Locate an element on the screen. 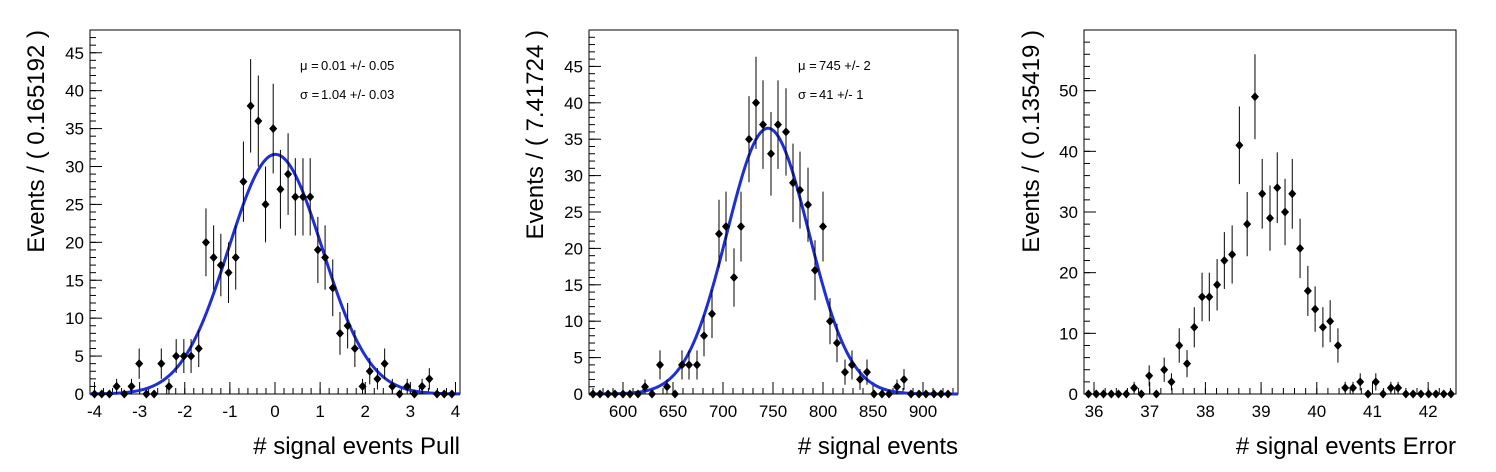  fit-param-label: μ = is located at coordinates (309, 65).